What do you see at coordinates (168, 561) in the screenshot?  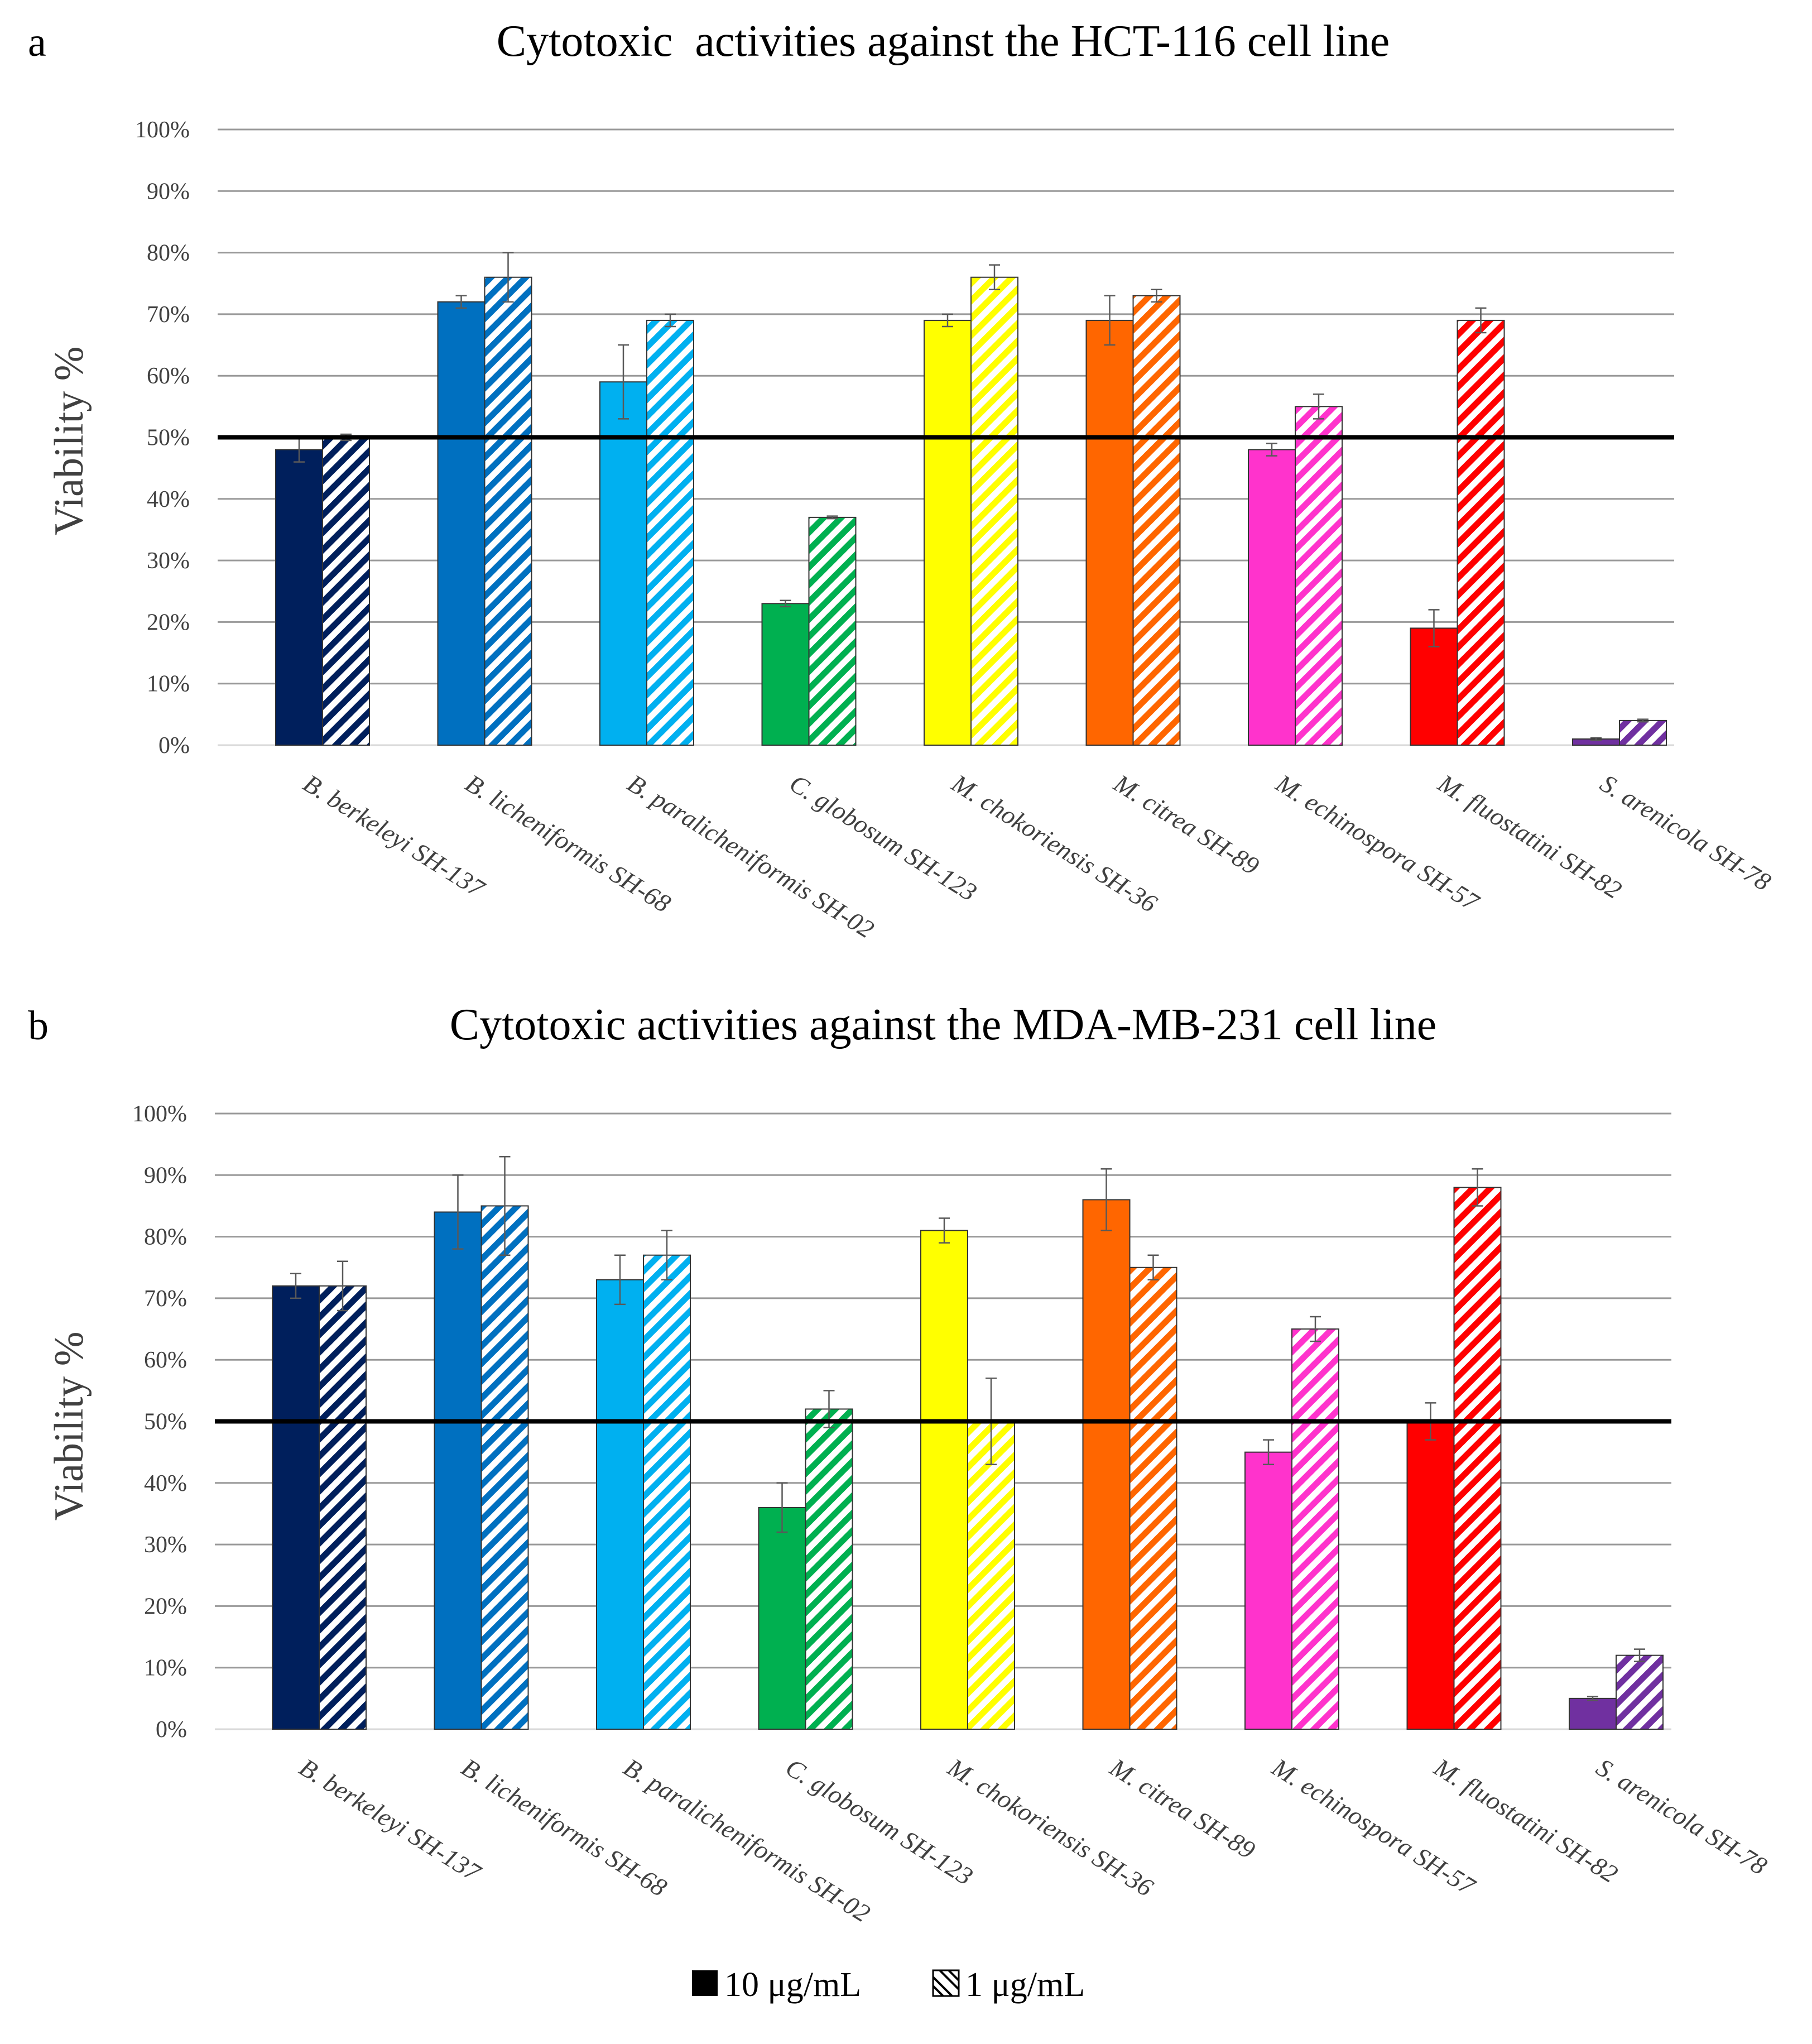 I see `y-tick-label-a-3: 30%` at bounding box center [168, 561].